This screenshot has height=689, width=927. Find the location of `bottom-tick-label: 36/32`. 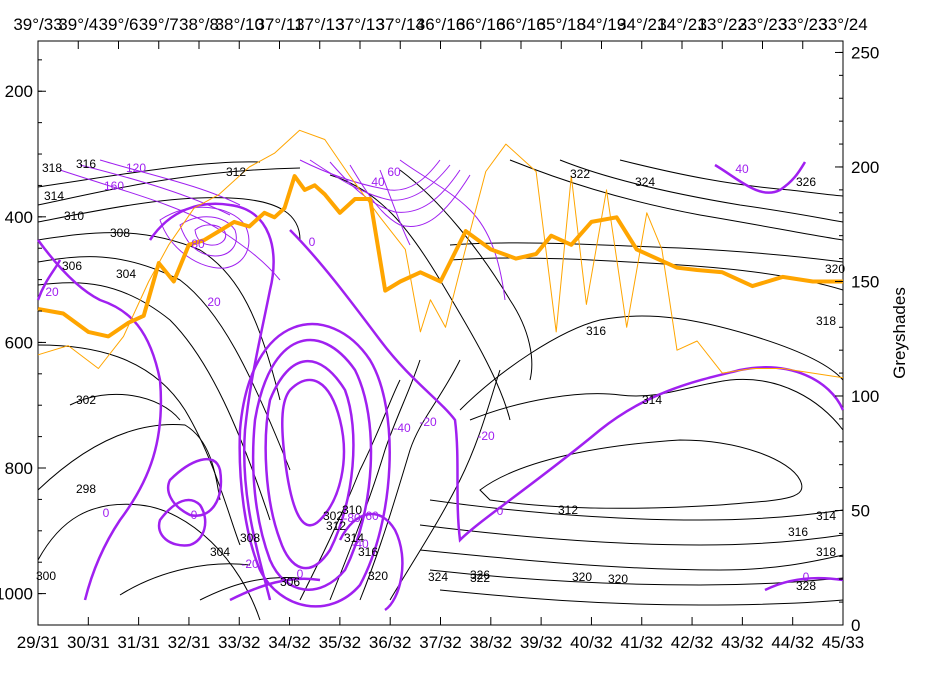

bottom-tick-label: 36/32 is located at coordinates (390, 642).